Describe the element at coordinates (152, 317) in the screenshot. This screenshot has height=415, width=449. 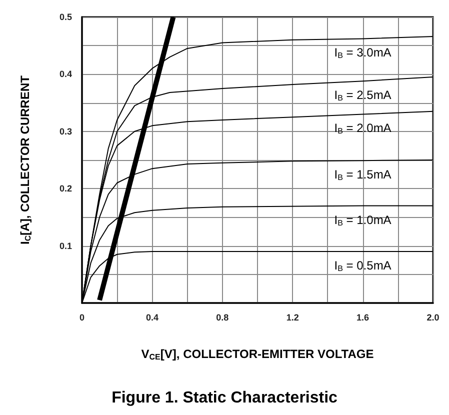
I see `x-tick-label: 0.4` at that location.